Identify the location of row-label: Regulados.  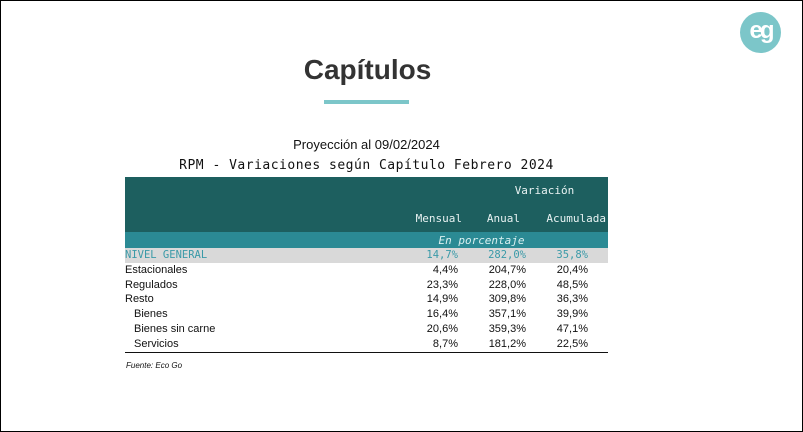
(151, 284).